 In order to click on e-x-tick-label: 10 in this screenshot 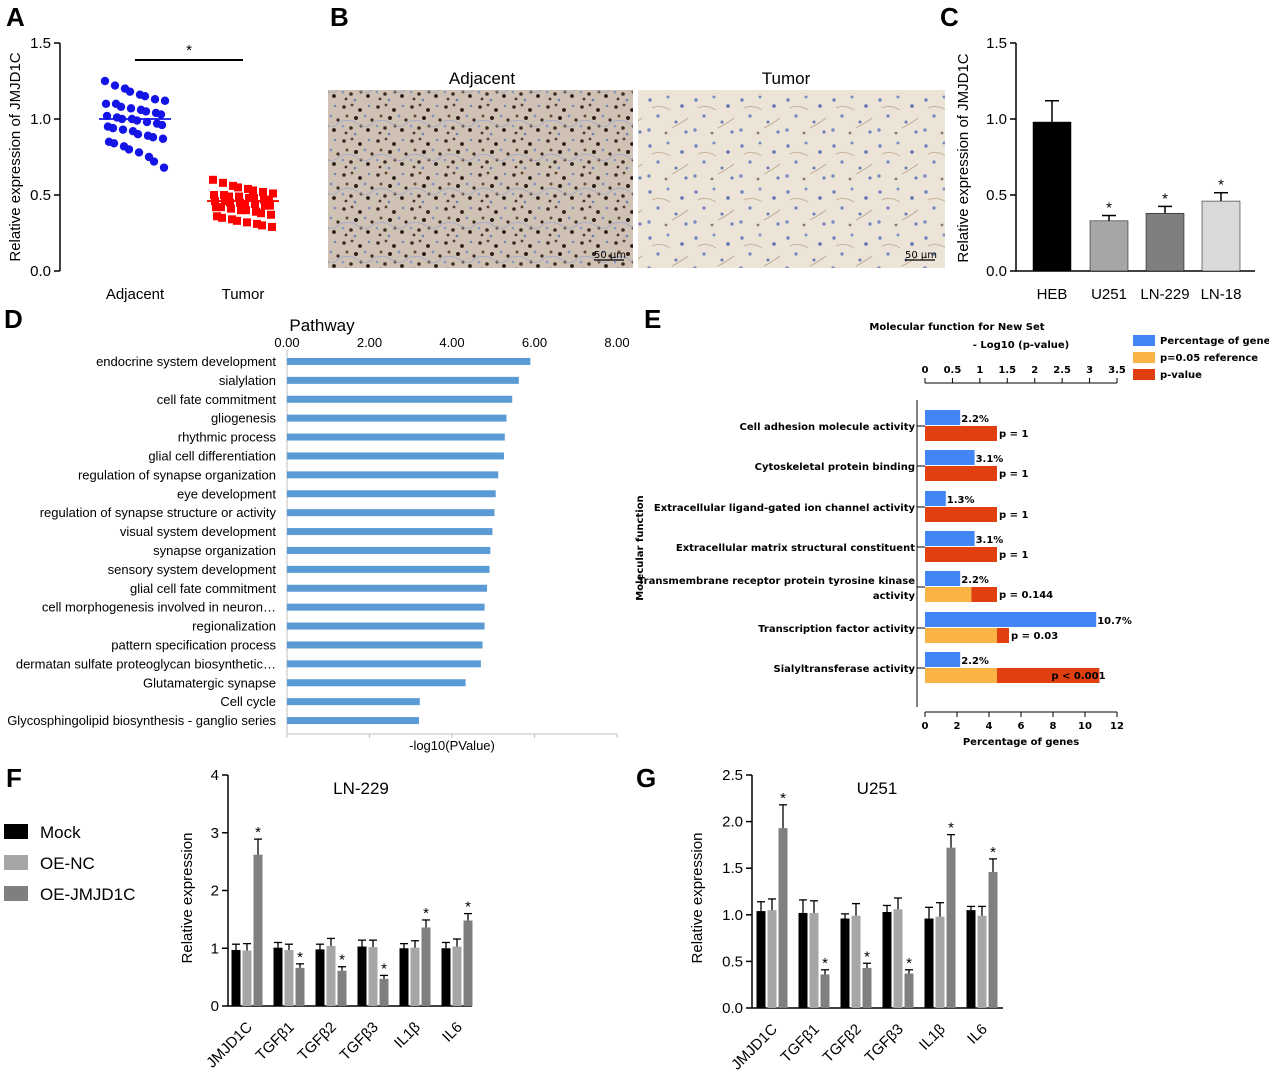, I will do `click(1085, 726)`.